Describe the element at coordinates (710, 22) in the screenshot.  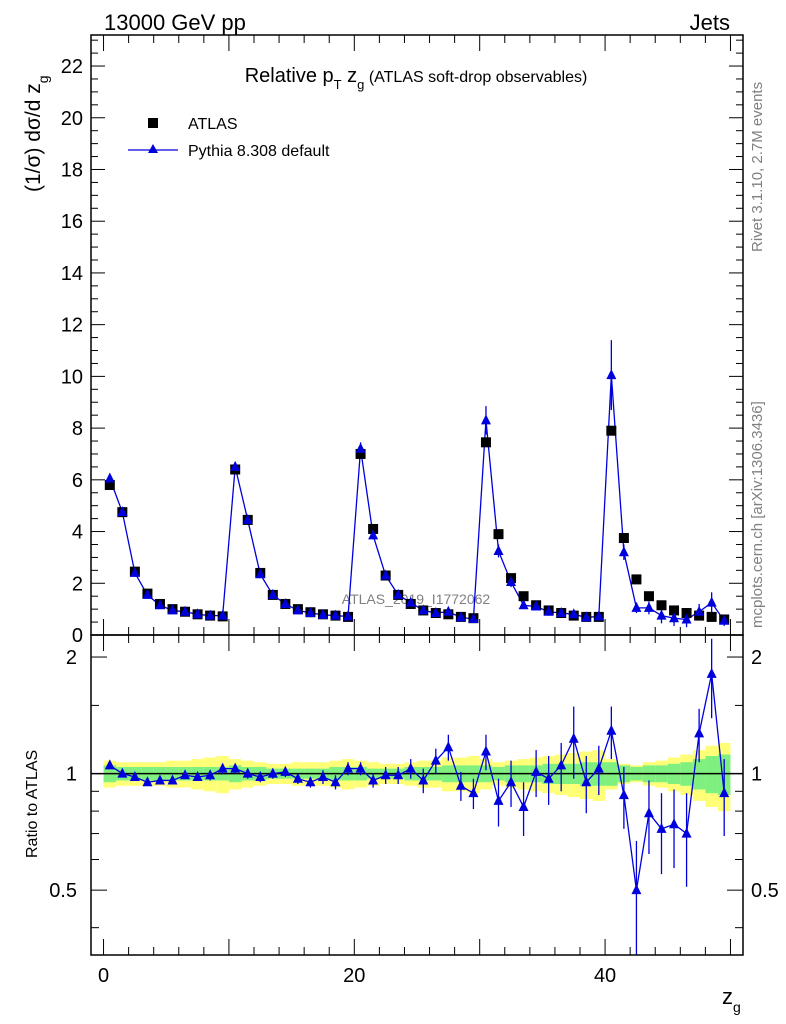
I see `process-label: Jets` at that location.